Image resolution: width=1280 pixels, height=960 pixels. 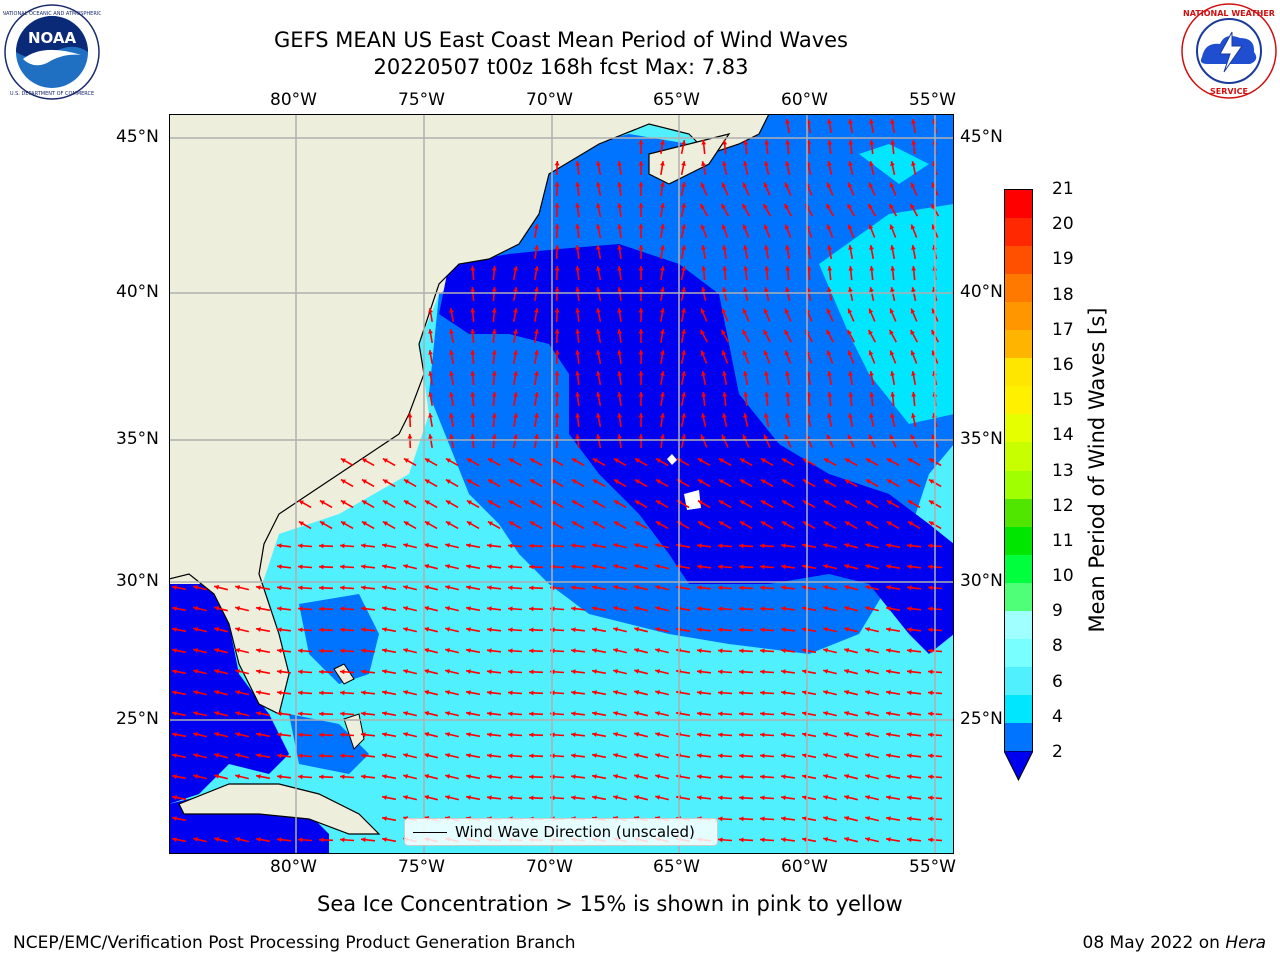 I want to click on colorbar-tick-2: 2, so click(x=1057, y=752).